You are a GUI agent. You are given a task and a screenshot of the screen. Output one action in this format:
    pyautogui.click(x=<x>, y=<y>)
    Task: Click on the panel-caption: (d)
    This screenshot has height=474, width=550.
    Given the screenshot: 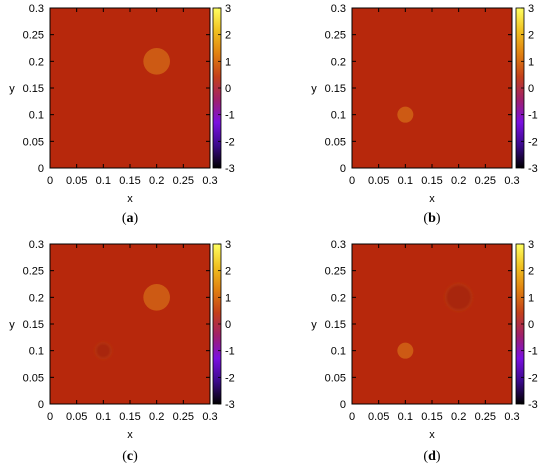 What is the action you would take?
    pyautogui.click(x=431, y=456)
    